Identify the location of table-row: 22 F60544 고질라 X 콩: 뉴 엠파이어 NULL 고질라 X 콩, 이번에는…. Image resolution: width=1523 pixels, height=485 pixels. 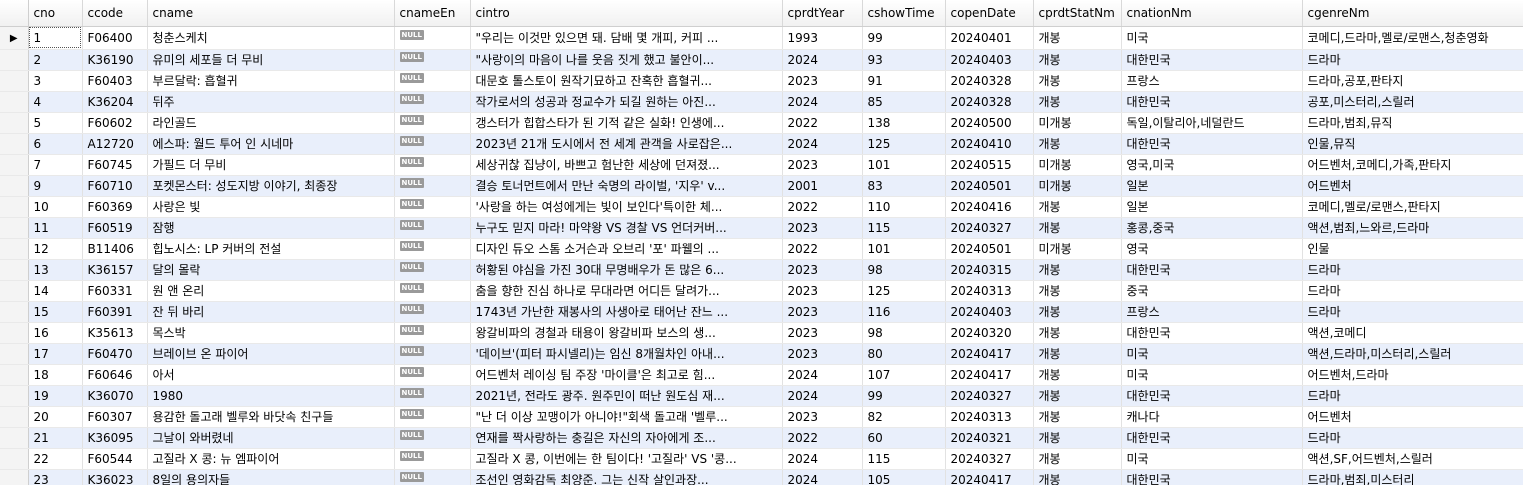
(761, 459).